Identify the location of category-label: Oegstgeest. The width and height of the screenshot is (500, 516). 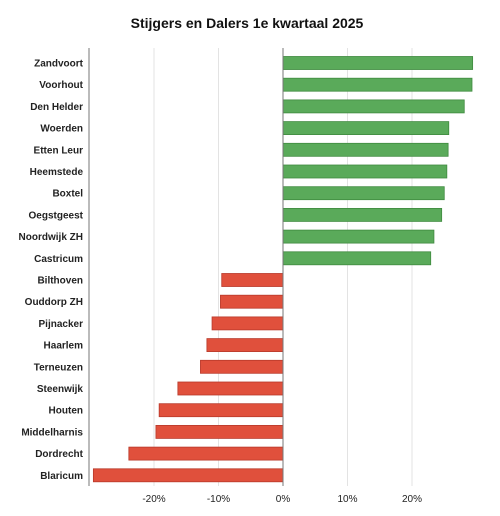
(56, 215).